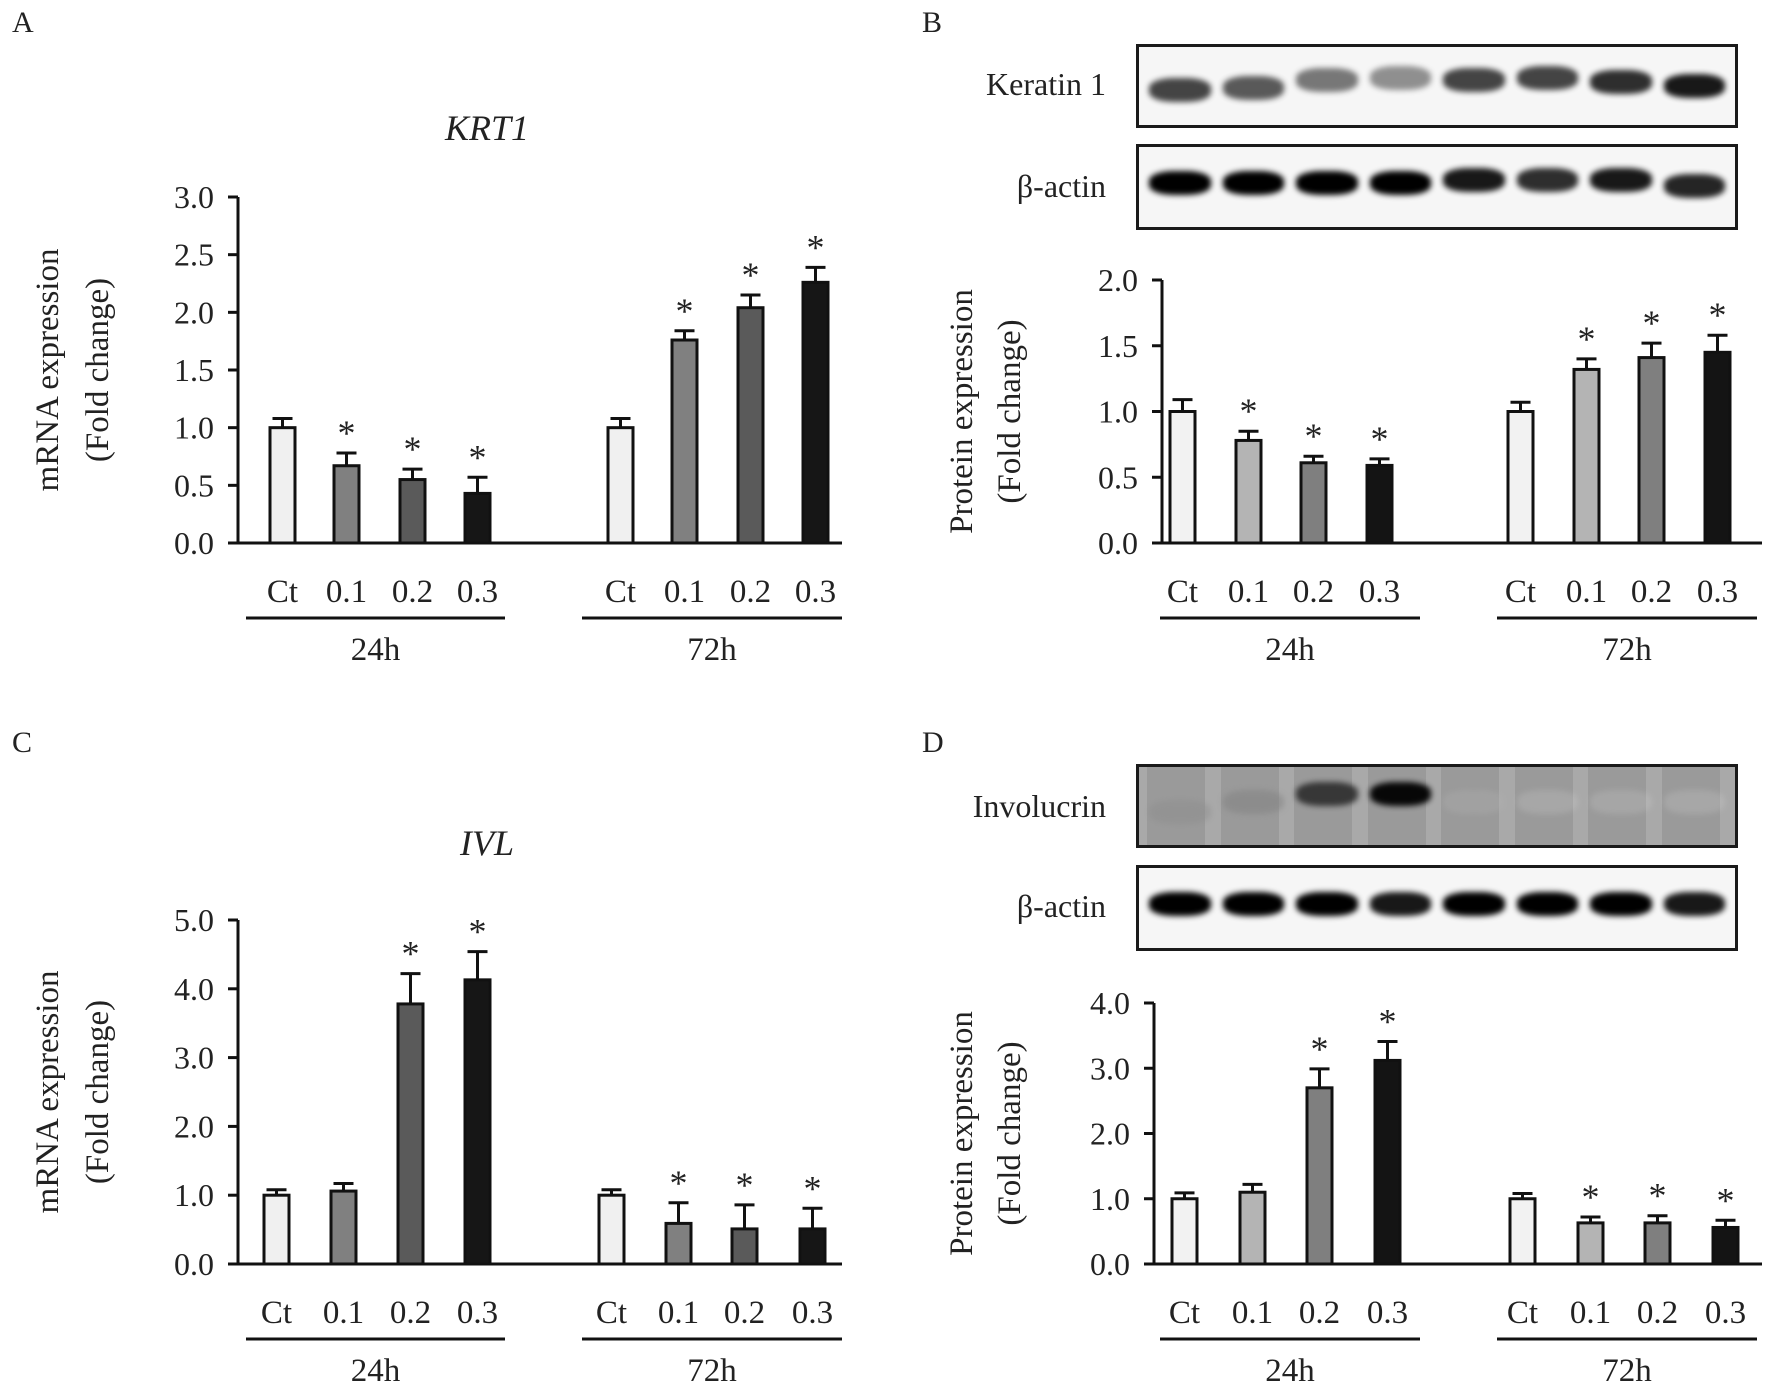  I want to click on y-tick-label: 0.5, so click(1118, 477).